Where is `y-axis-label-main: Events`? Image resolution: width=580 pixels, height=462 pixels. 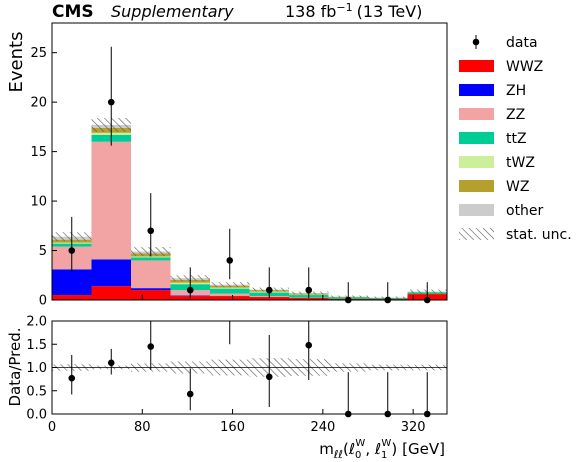
y-axis-label-main: Events is located at coordinates (16, 62).